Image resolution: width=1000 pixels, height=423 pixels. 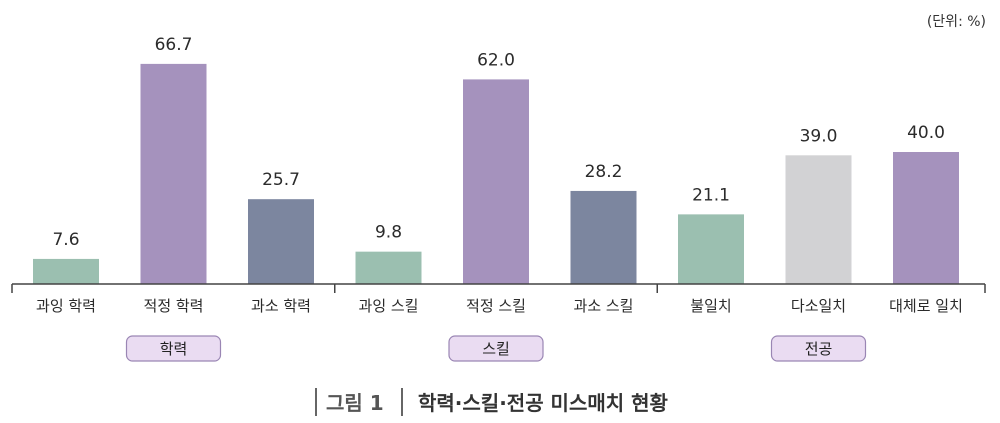 What do you see at coordinates (388, 233) in the screenshot?
I see `data-label: 9.8` at bounding box center [388, 233].